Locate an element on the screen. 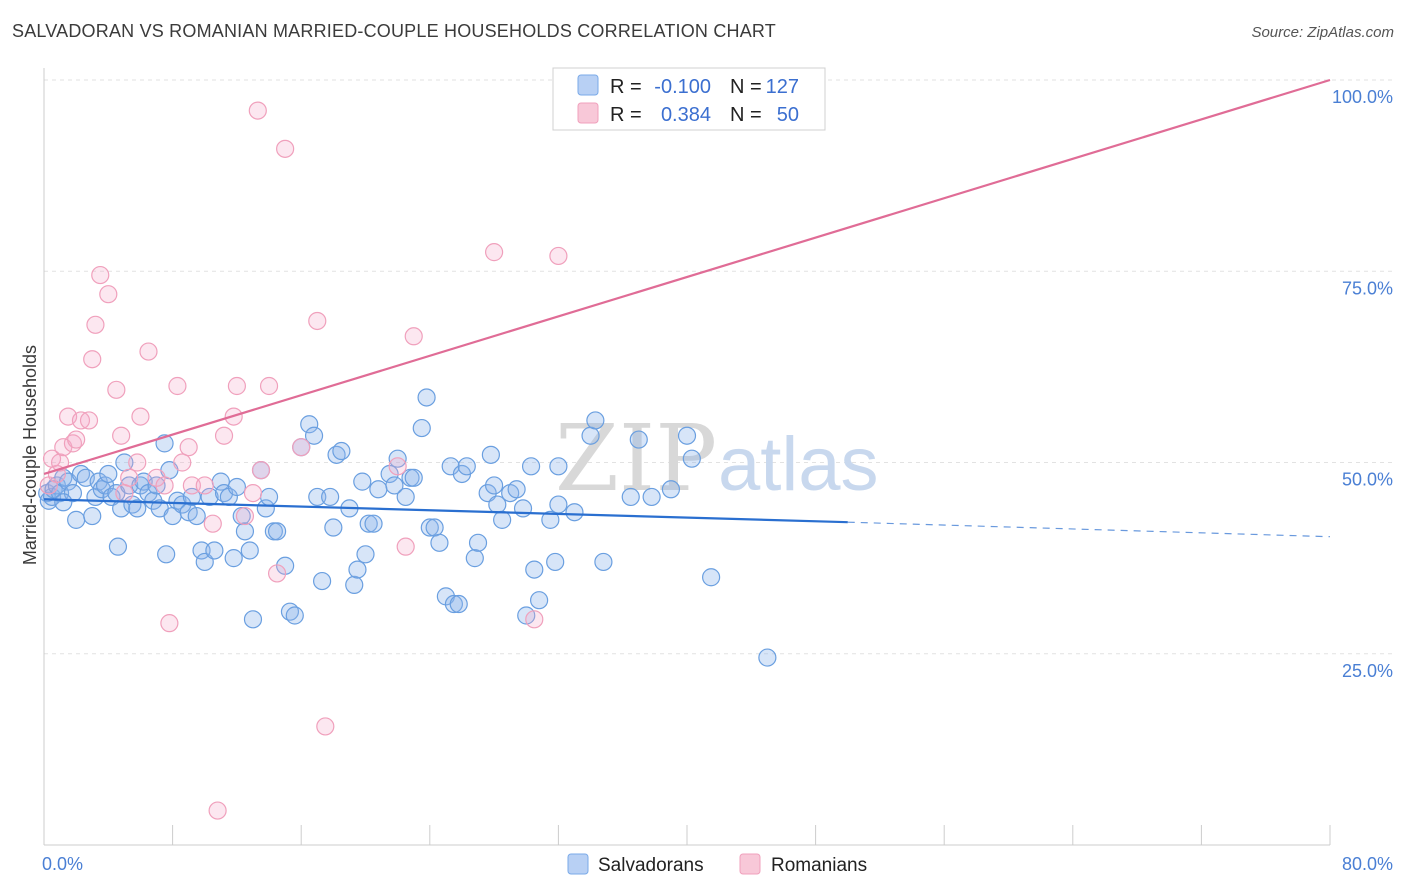 Image resolution: width=1406 pixels, height=892 pixels. legend-n-label-2: N = is located at coordinates (746, 115).